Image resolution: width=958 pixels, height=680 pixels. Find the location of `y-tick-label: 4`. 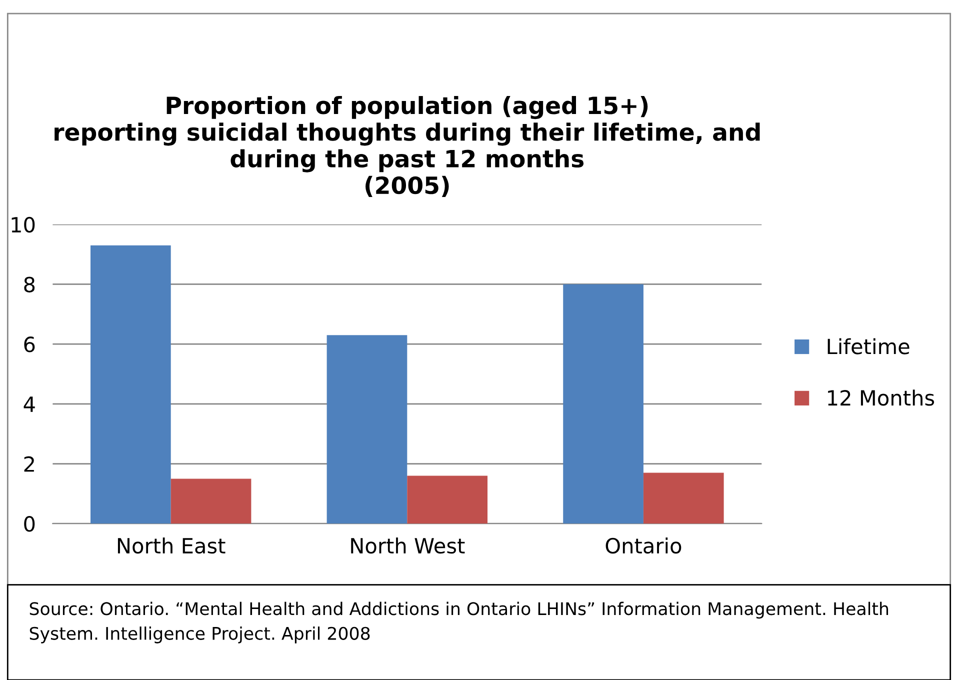

y-tick-label: 4 is located at coordinates (29, 404).